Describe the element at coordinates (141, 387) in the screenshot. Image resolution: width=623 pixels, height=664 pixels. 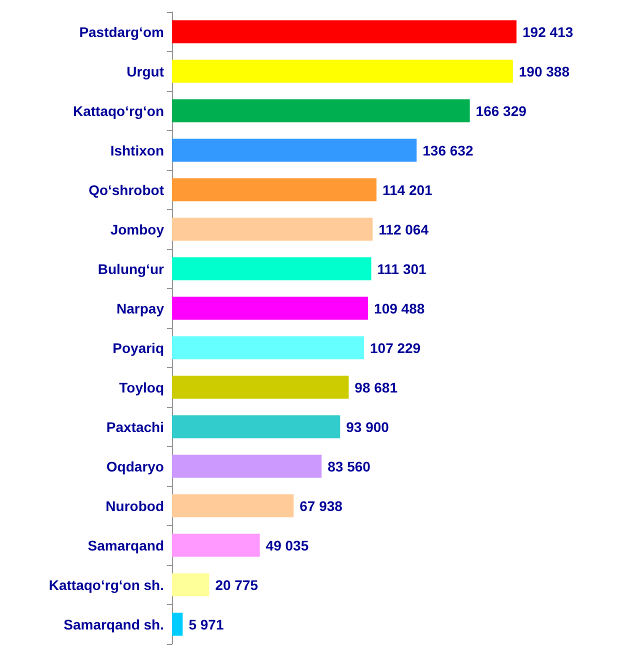
I see `y-tick-label: Toyloq` at that location.